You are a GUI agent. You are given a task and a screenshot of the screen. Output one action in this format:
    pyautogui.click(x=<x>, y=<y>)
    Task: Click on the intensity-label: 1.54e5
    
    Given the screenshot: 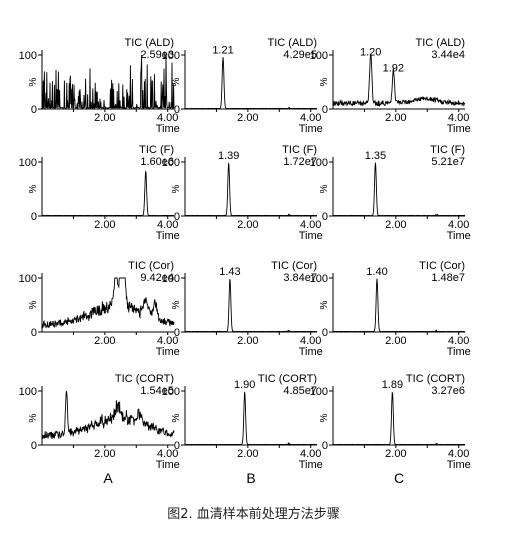 What is the action you would take?
    pyautogui.click(x=157, y=391)
    